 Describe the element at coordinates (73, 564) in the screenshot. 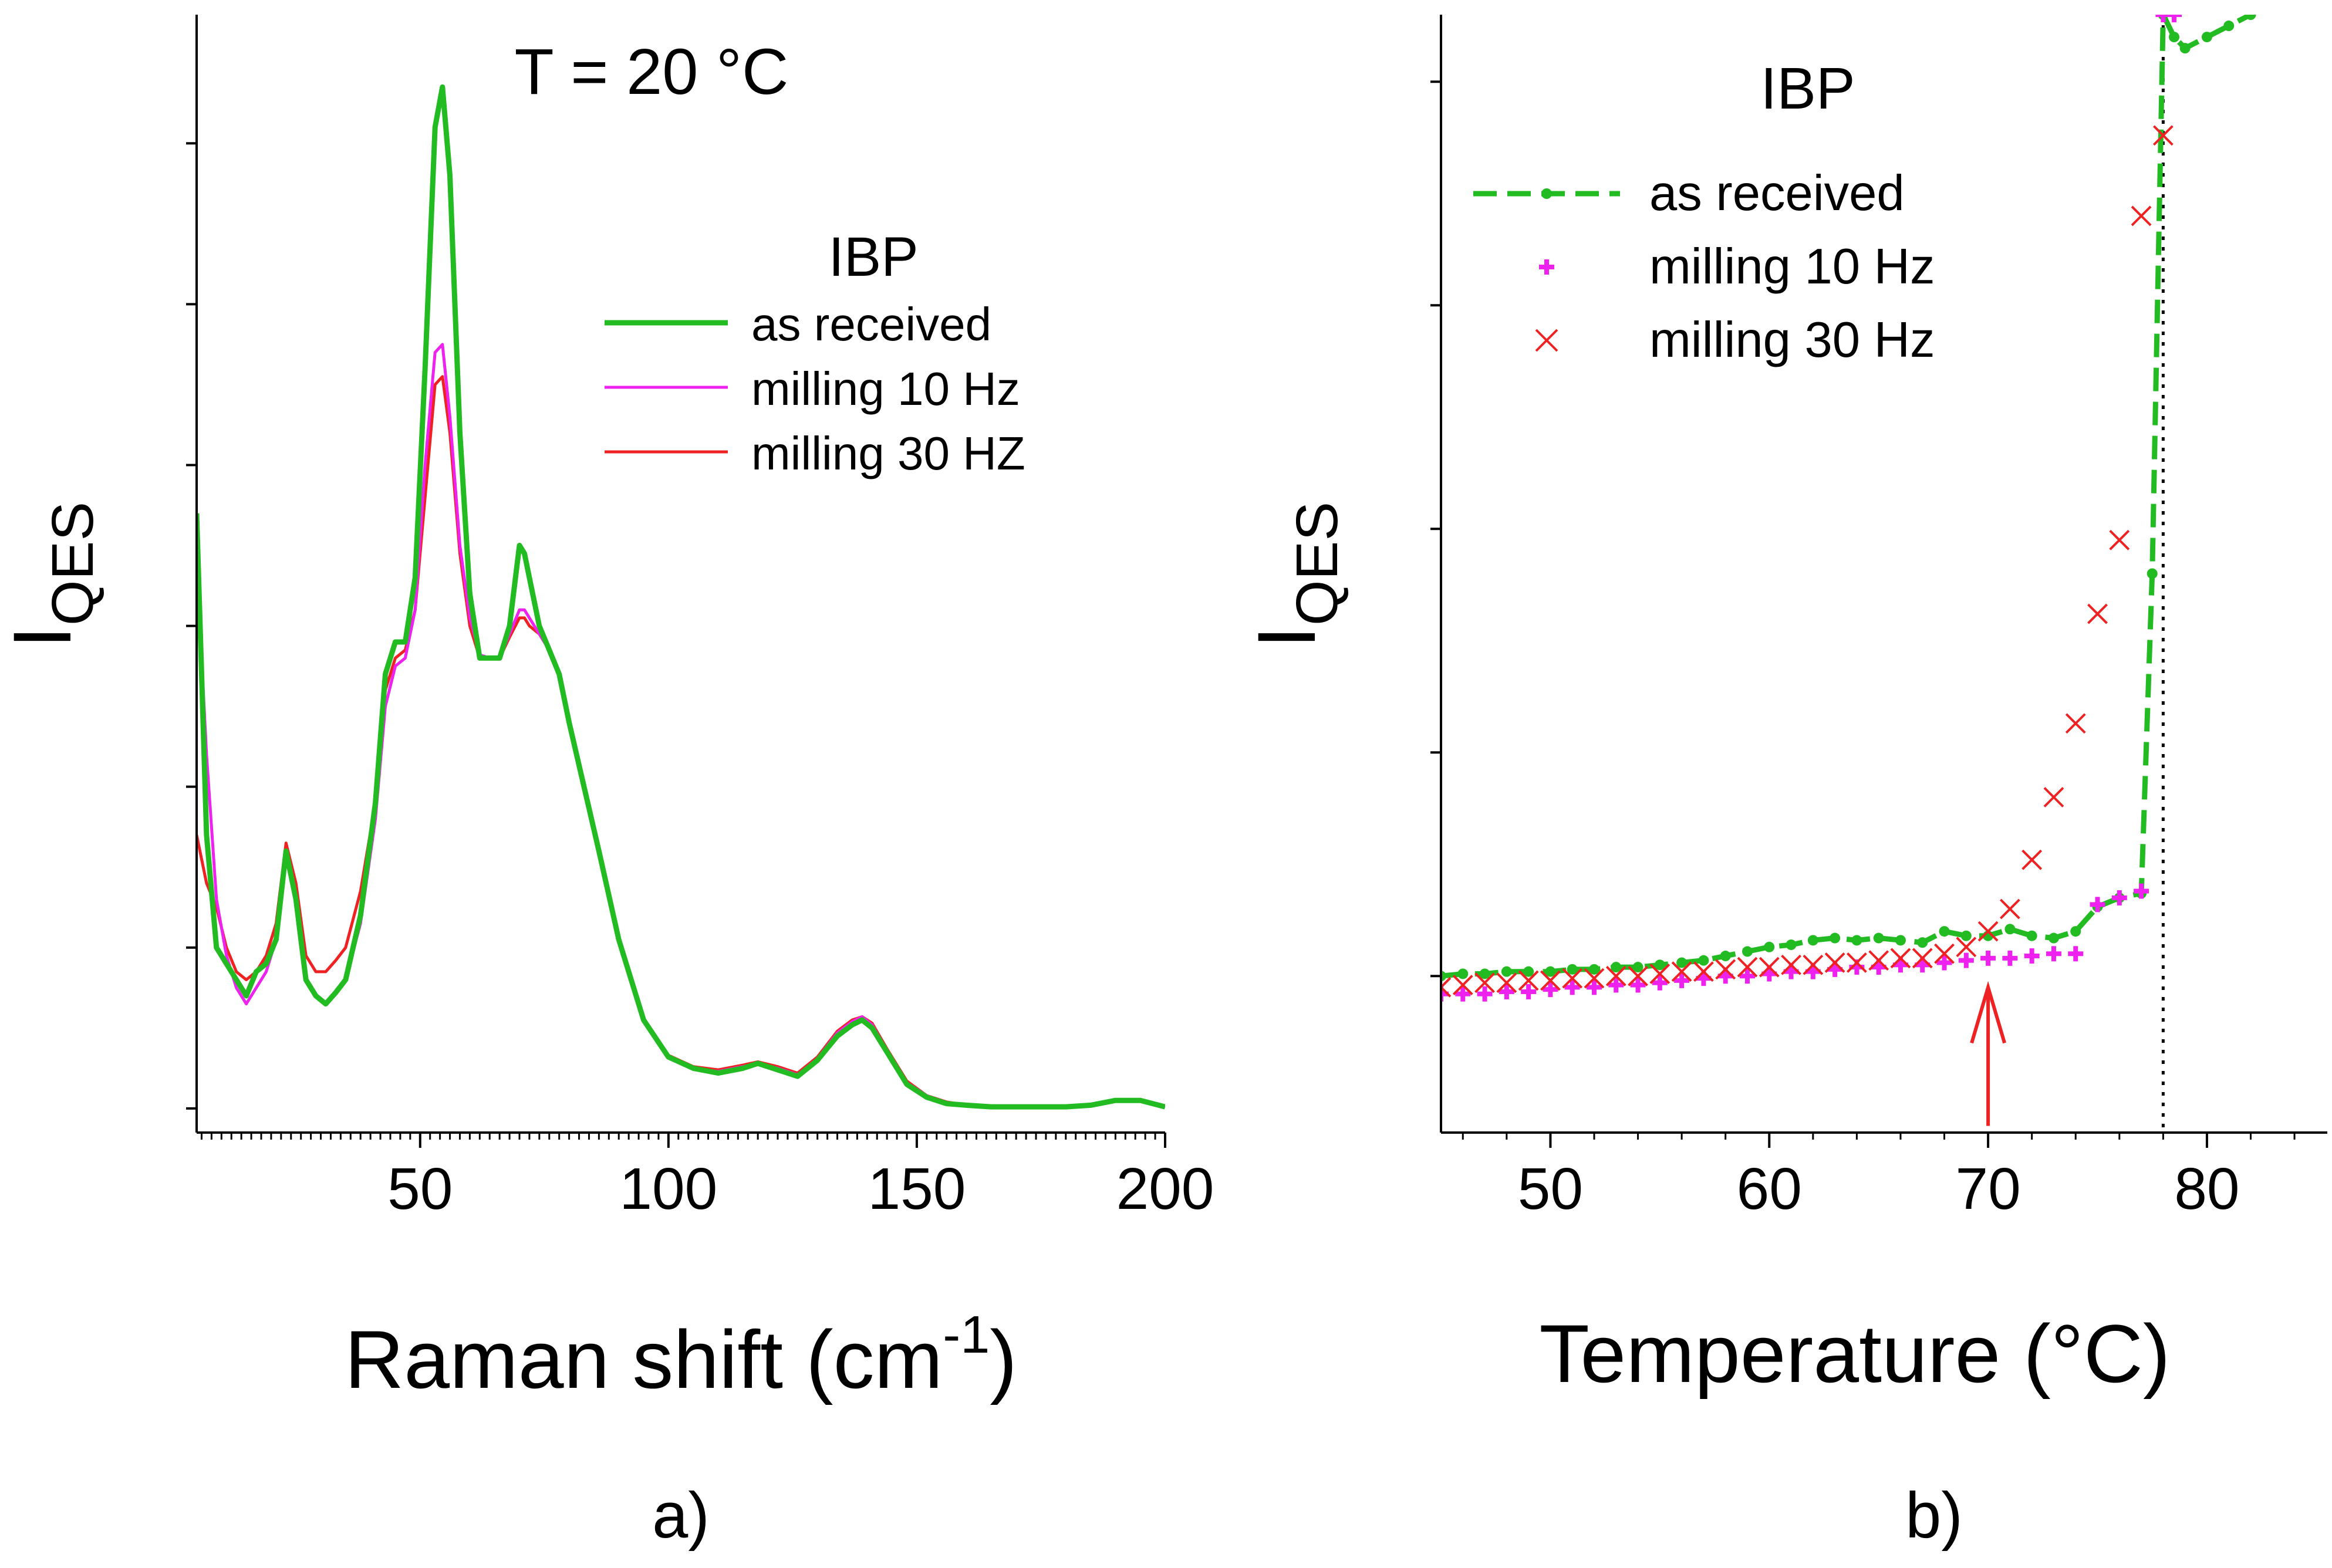

I see `y-axis-label-sub: QES` at that location.